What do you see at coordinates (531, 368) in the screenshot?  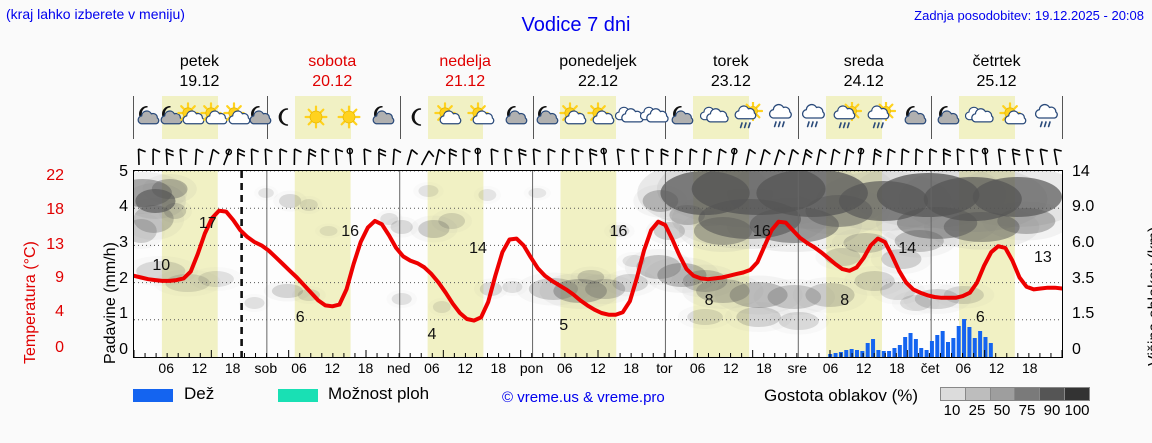 I see `x-axis-tick: pon` at bounding box center [531, 368].